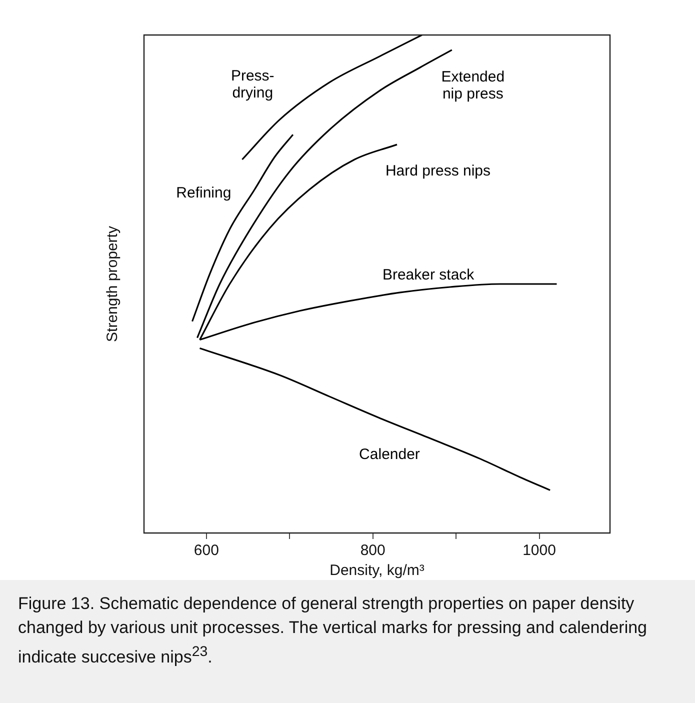 The width and height of the screenshot is (695, 703). I want to click on y-axis-title: Strength property, so click(113, 284).